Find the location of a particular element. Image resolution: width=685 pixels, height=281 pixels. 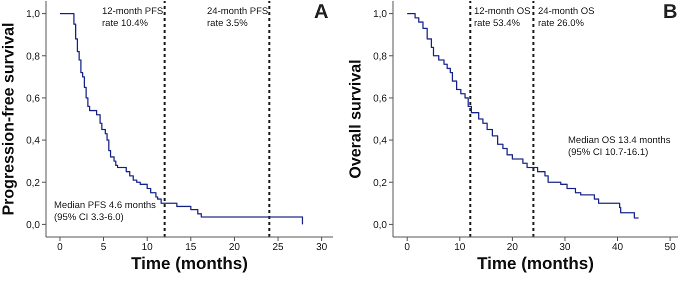

x-tick-label: 40 is located at coordinates (618, 248).